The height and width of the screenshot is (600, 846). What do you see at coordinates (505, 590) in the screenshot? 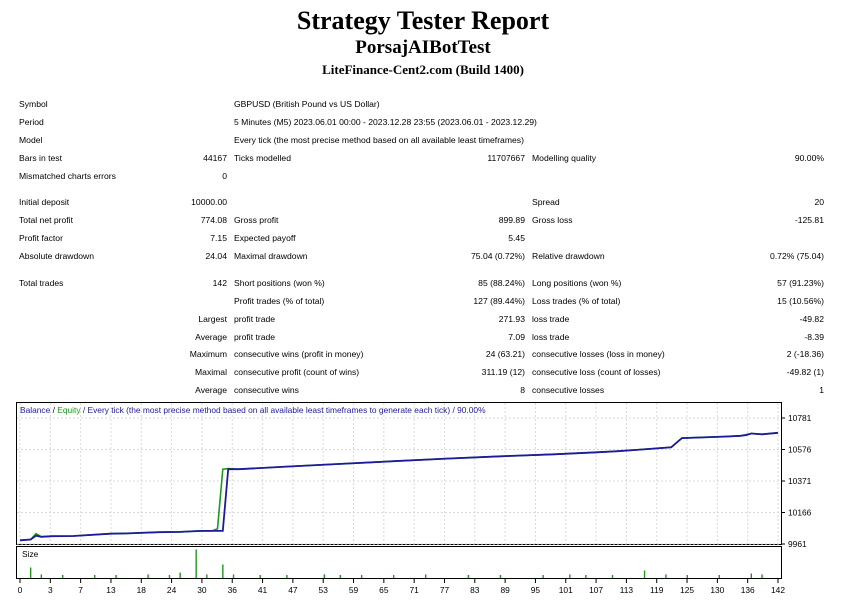
I see `x-tick-label: 89` at bounding box center [505, 590].